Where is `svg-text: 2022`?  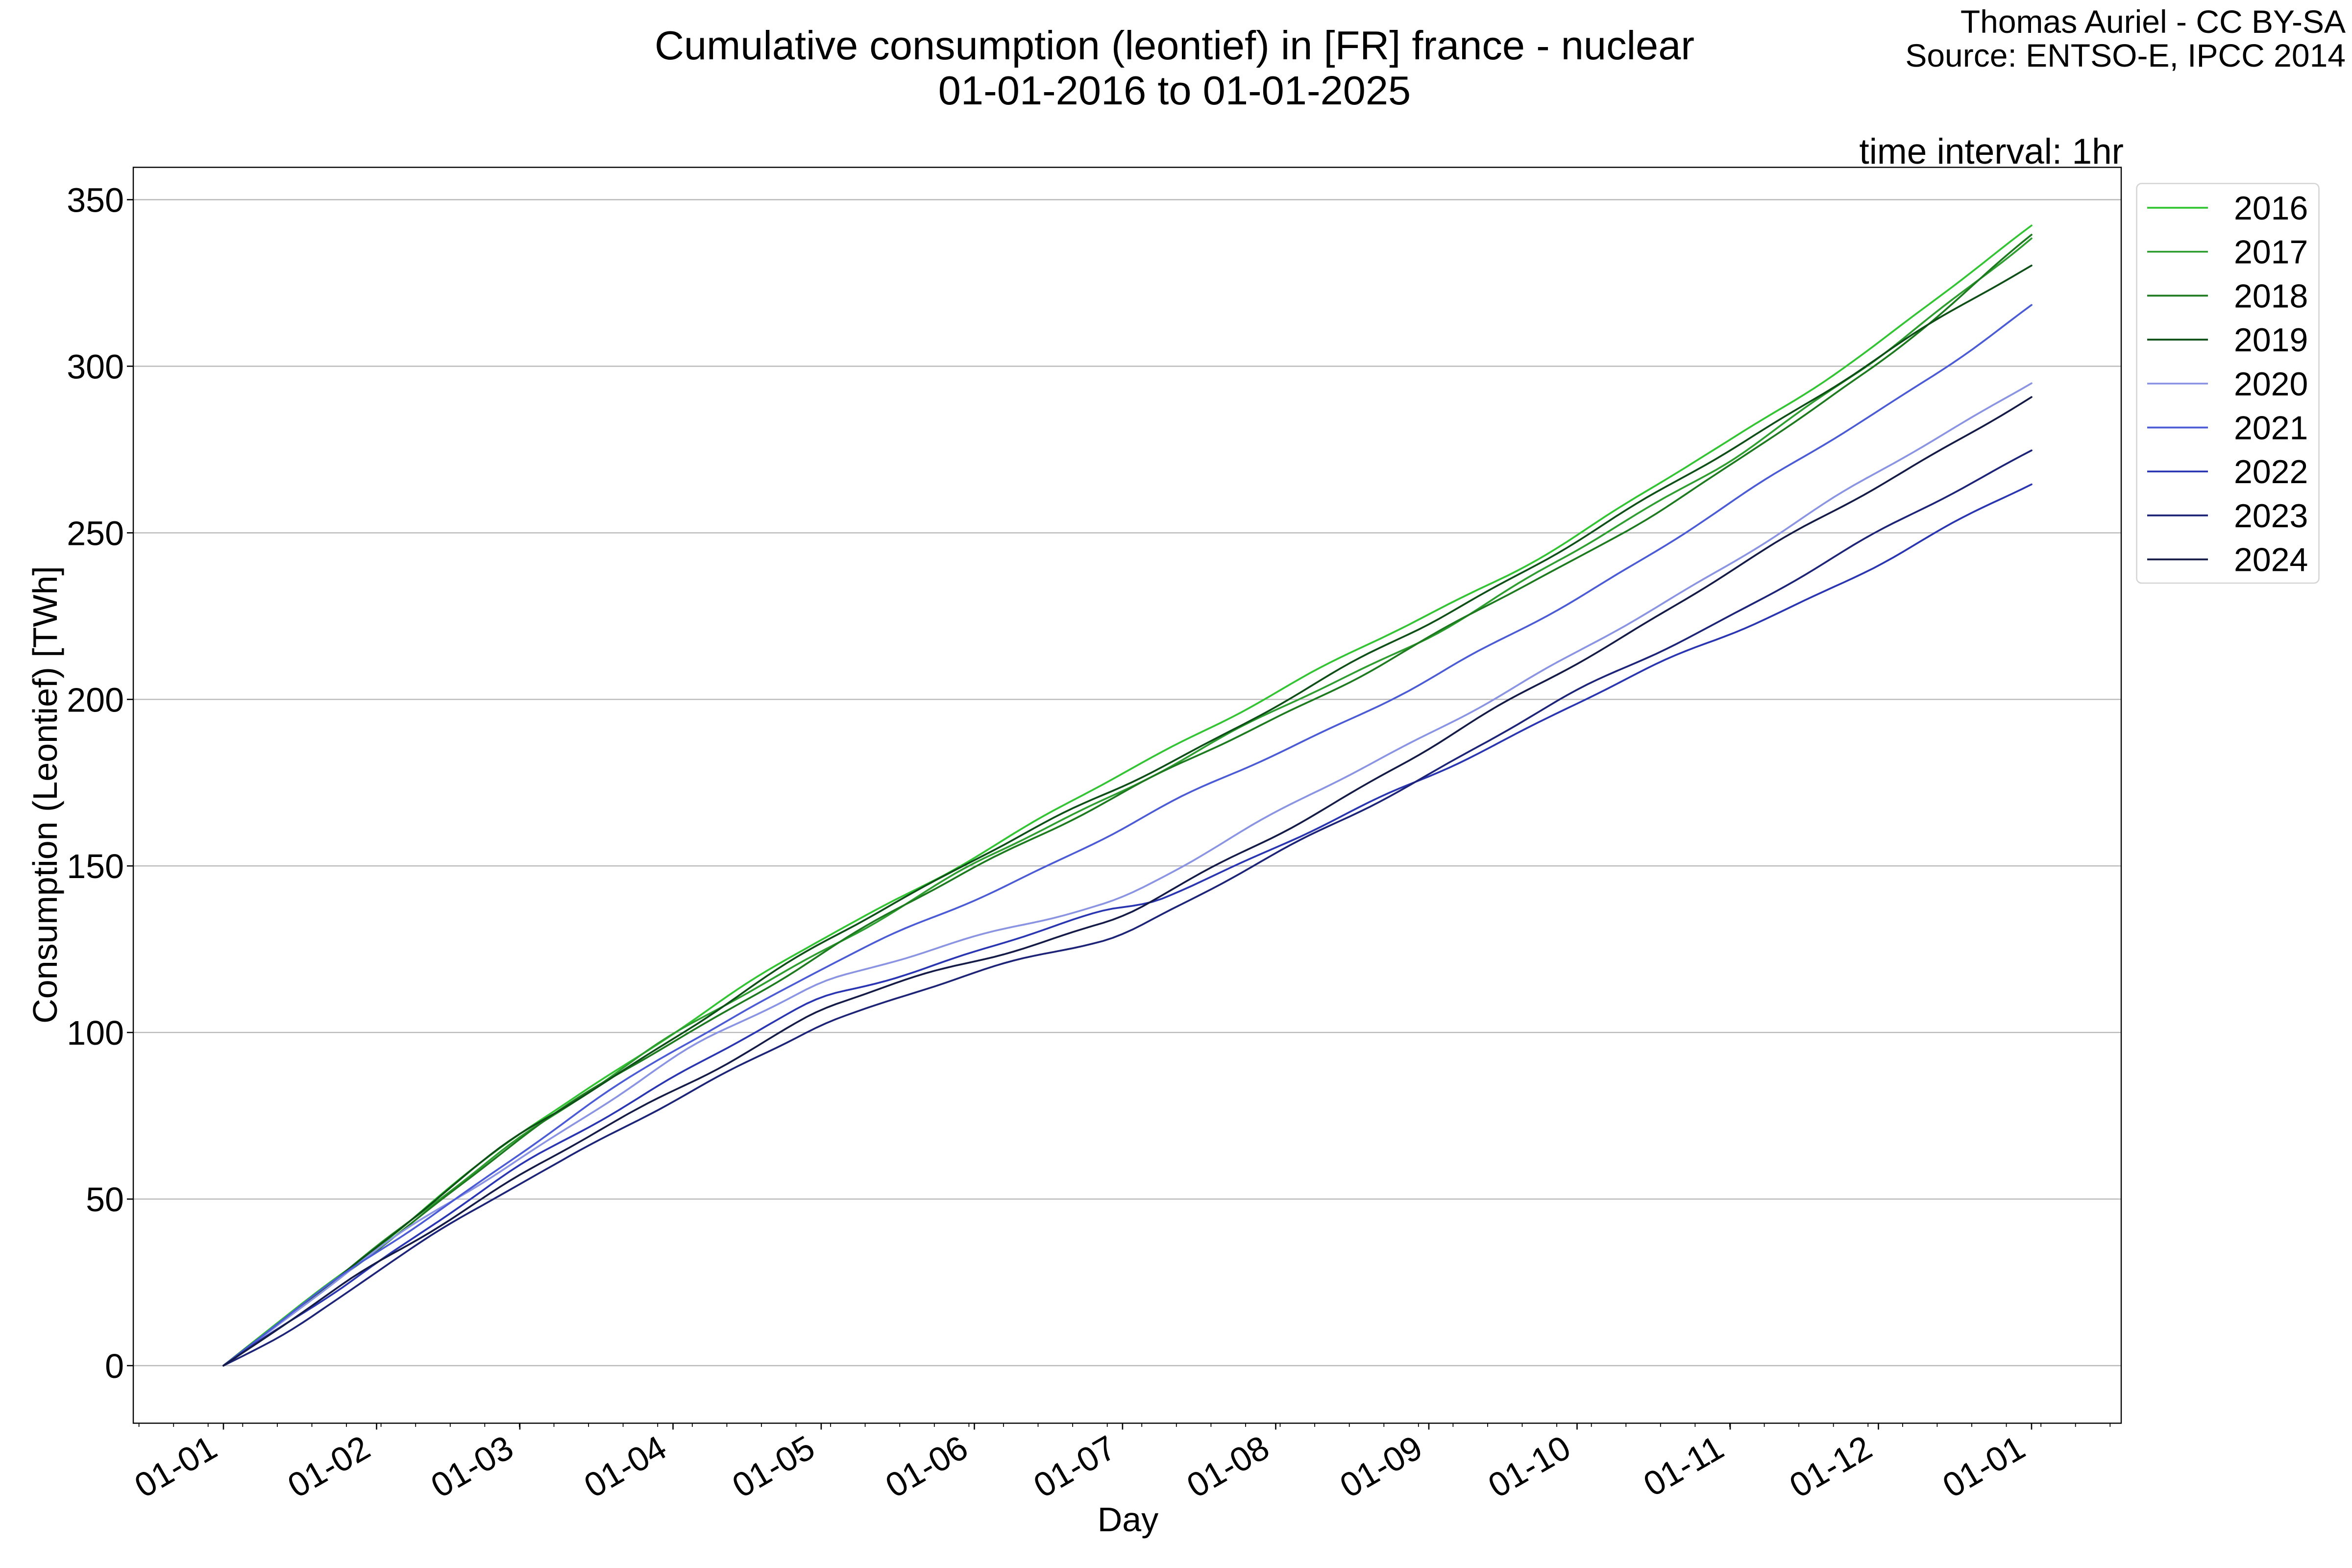 svg-text: 2022 is located at coordinates (2271, 471).